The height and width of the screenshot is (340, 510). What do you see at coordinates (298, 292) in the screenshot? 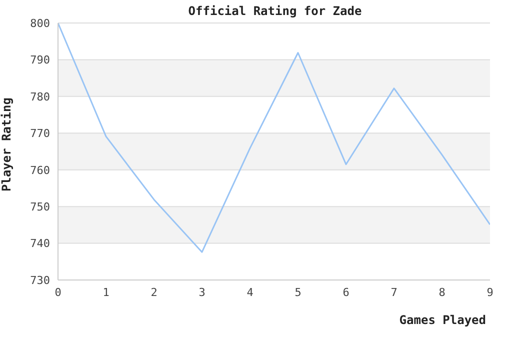
I see `x-tick-label: 5` at bounding box center [298, 292].